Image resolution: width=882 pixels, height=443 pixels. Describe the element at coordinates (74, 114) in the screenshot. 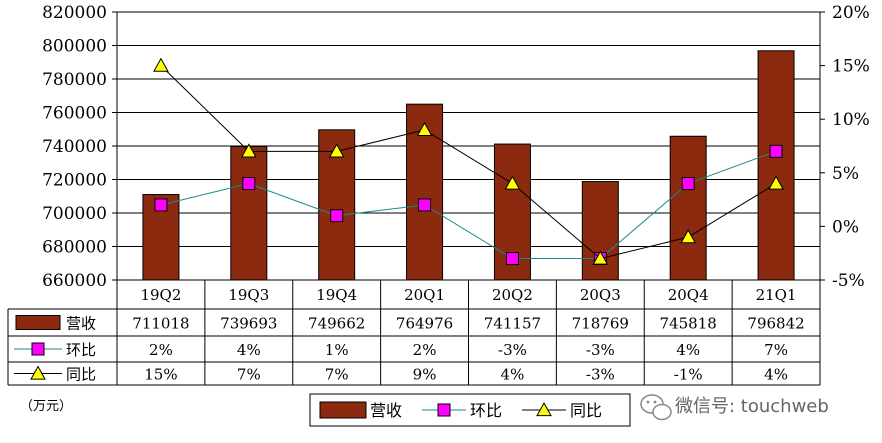

I see `left-tick-label: 760000` at that location.